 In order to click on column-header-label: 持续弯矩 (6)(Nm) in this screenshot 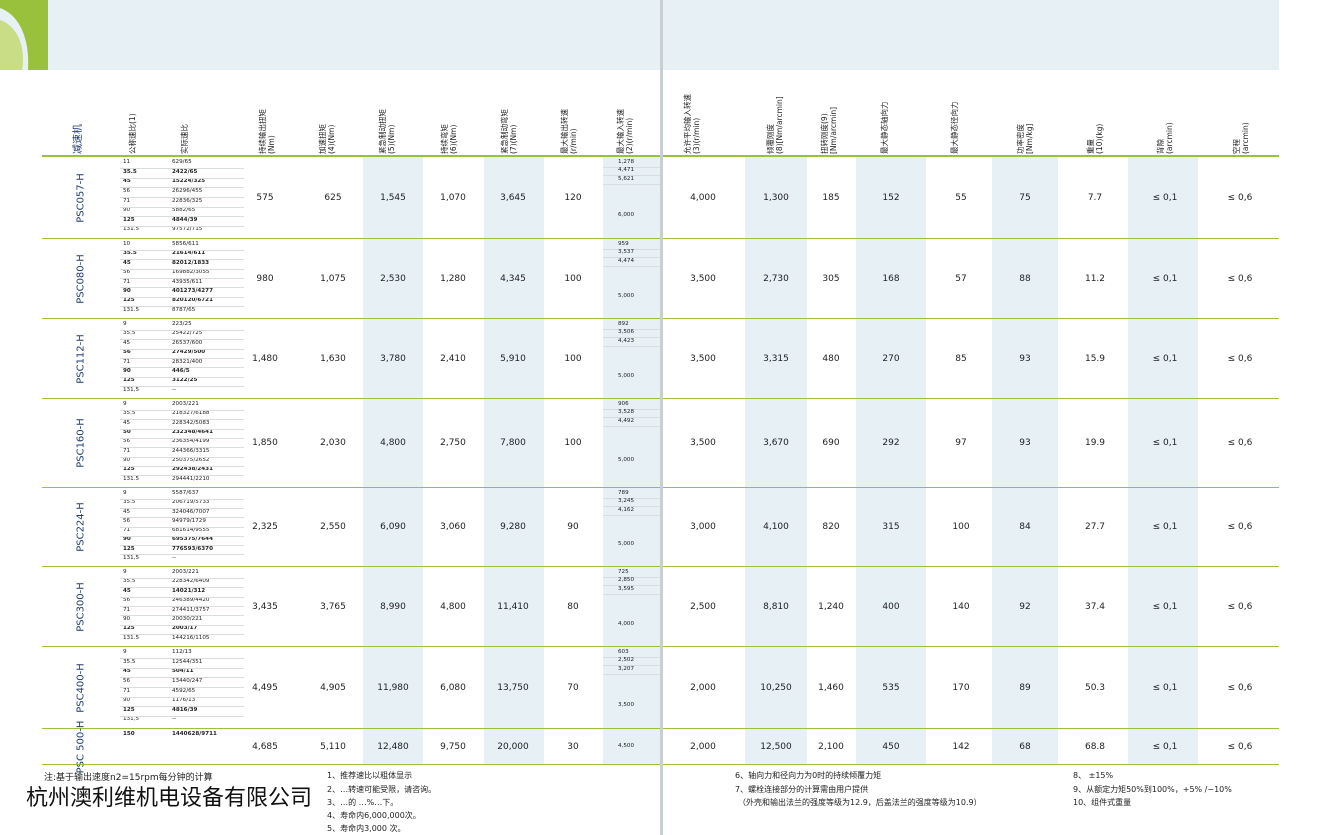, I will do `click(449, 139)`.